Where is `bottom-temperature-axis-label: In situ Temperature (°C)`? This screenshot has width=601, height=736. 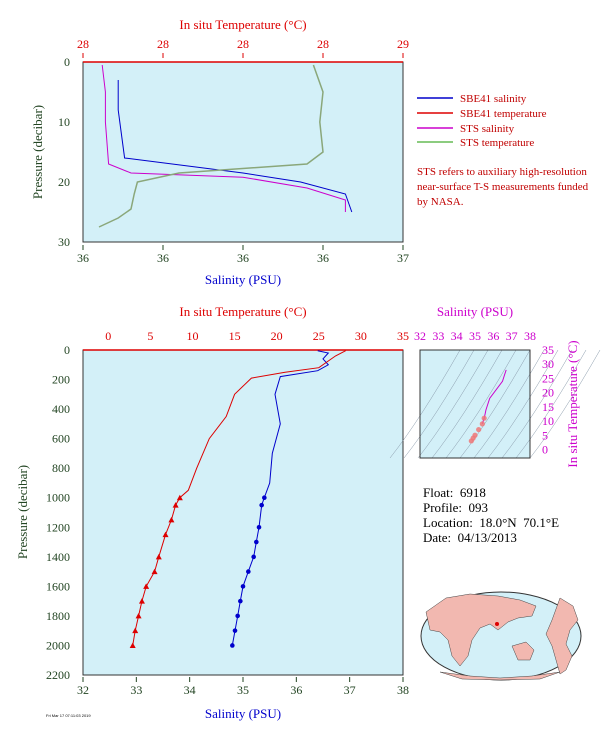 bottom-temperature-axis-label: In situ Temperature (°C) is located at coordinates (242, 311).